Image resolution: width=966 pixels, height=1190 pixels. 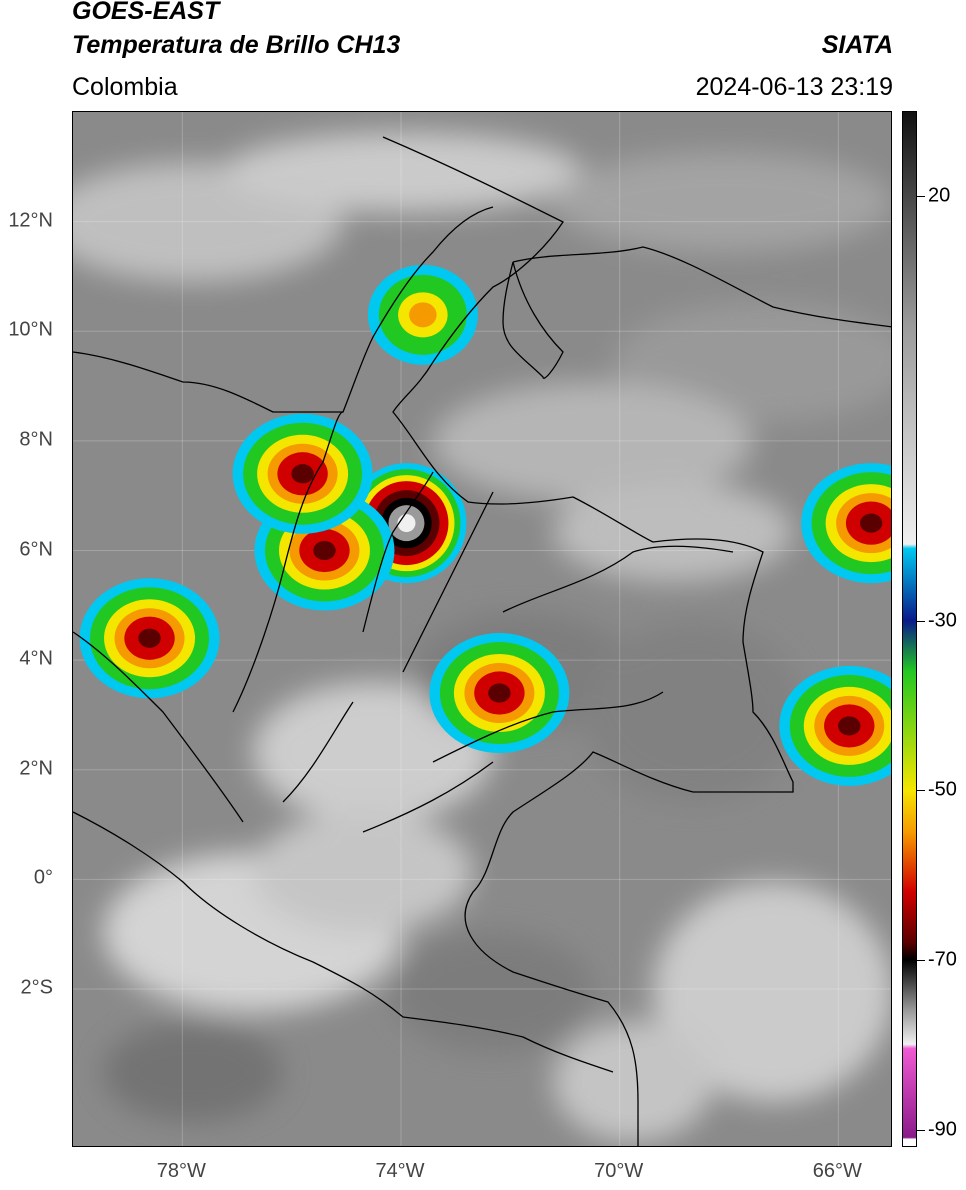 I want to click on colorbar-label: -30, so click(x=942, y=620).